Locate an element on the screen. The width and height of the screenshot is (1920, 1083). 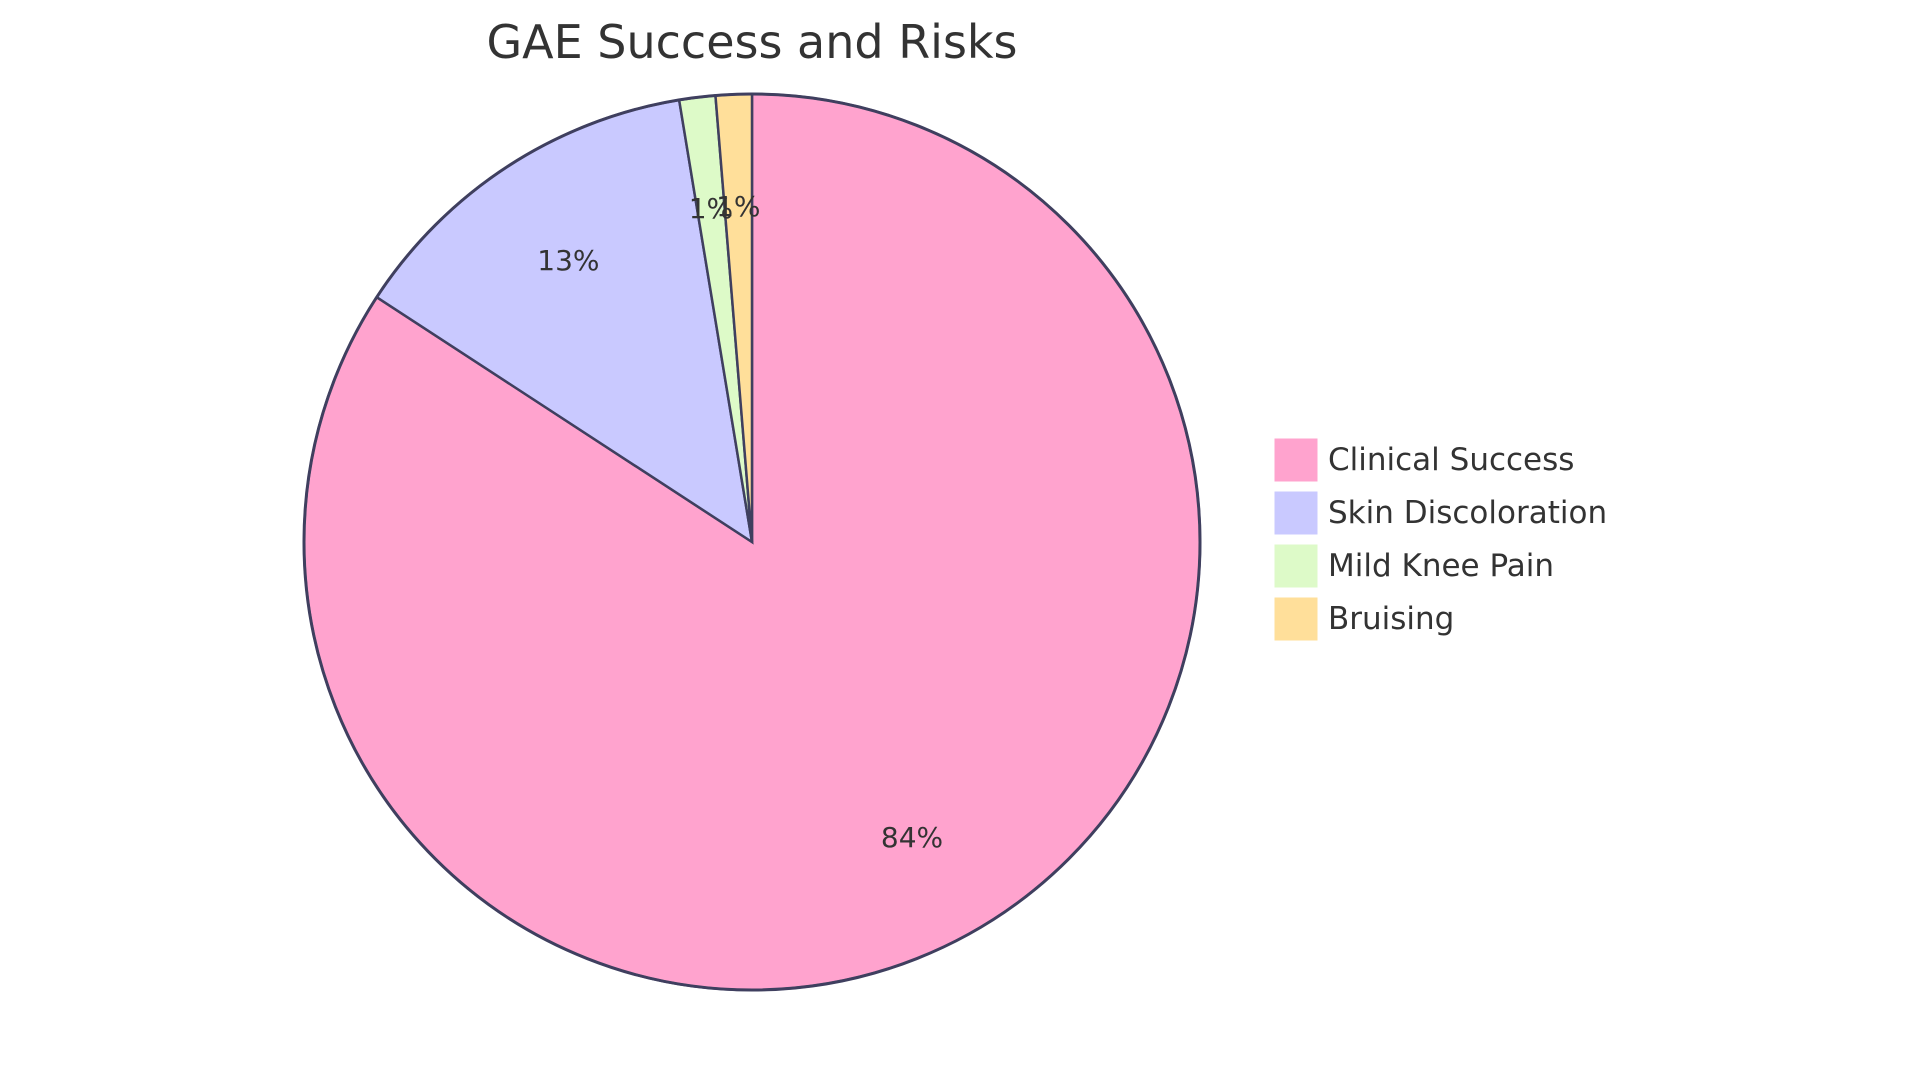
slice-labels: 84% 13% 1%1% is located at coordinates (740, 522).